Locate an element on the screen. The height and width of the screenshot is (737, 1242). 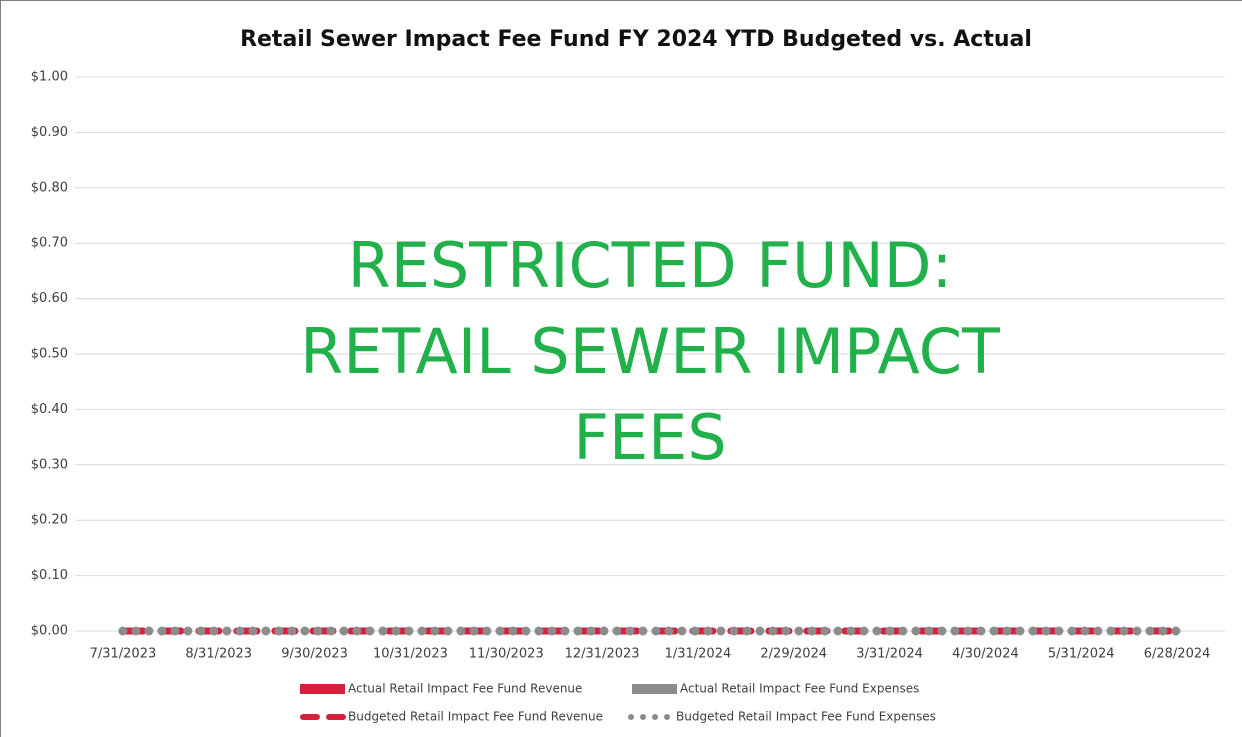
x-tick-label: 2/29/2024 is located at coordinates (793, 654).